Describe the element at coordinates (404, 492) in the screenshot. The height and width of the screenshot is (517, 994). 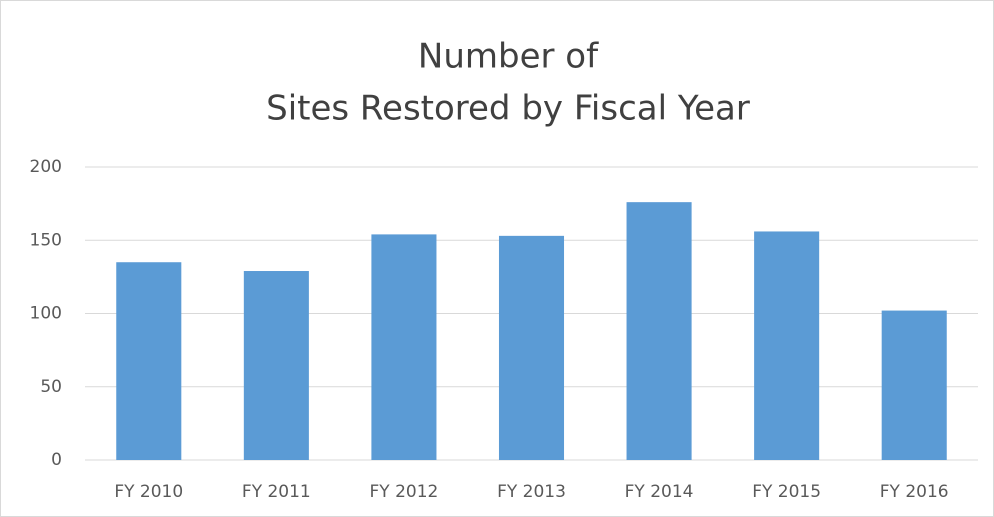
I see `x-tick-label: FY 2012` at that location.